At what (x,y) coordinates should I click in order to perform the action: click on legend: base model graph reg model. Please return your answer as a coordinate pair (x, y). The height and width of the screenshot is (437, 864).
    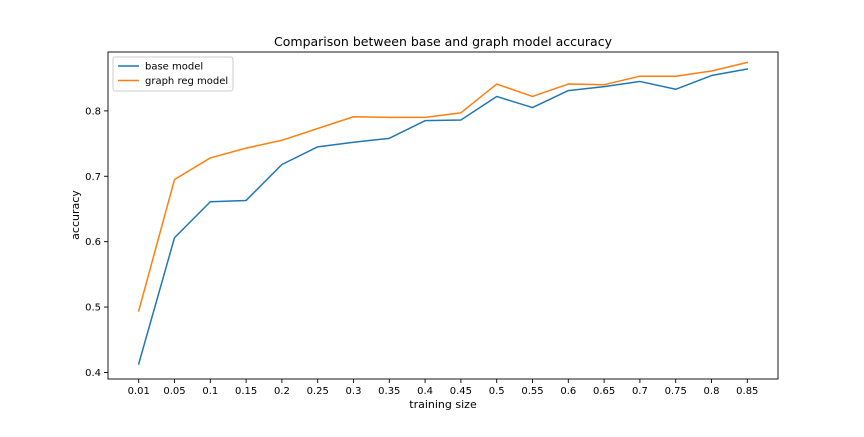
    Looking at the image, I should click on (173, 74).